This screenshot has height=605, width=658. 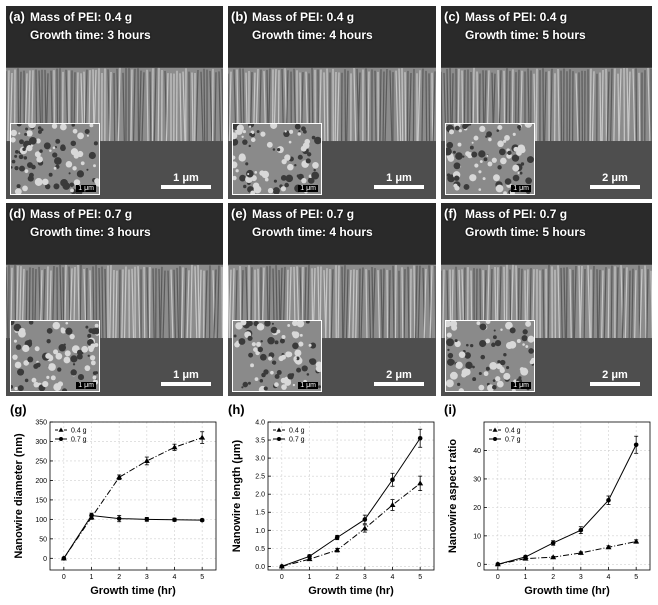 I want to click on y-tick-label: 150, so click(x=41, y=500).